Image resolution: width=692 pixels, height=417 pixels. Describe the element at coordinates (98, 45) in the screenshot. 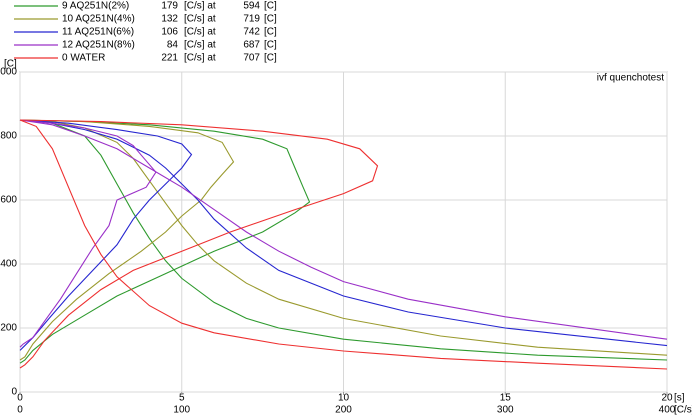

I see `legend-label: 12 AQ251N(8%)` at that location.